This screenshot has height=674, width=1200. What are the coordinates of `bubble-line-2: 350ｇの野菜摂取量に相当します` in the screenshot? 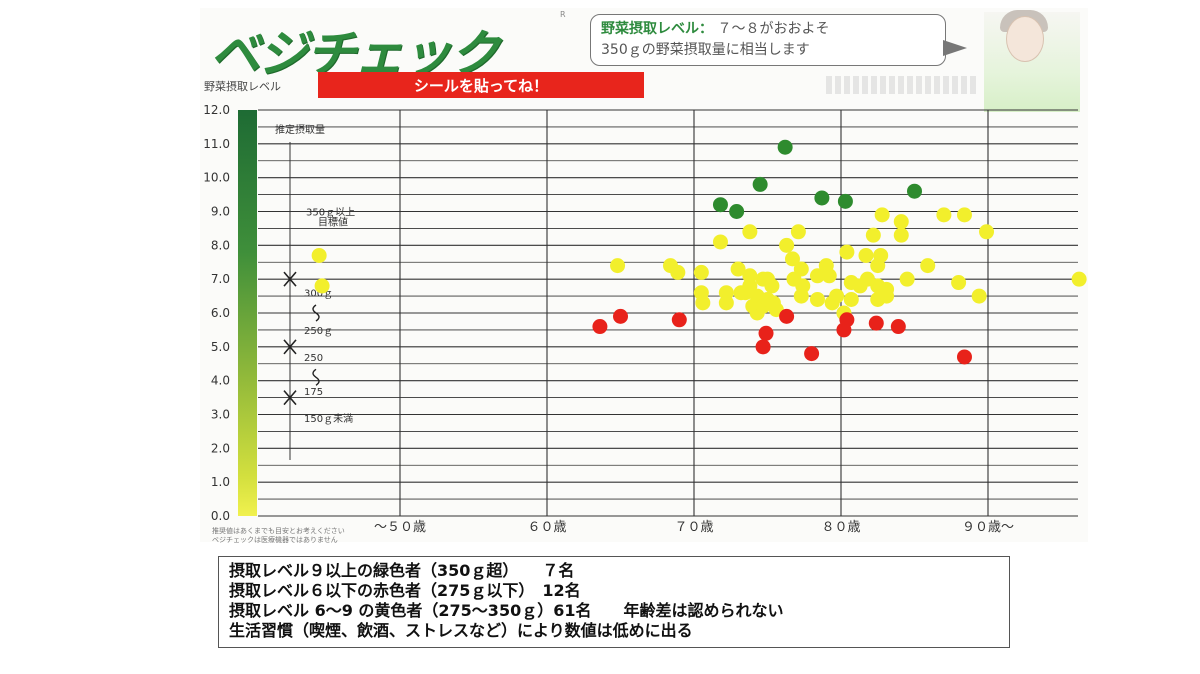 It's located at (705, 50).